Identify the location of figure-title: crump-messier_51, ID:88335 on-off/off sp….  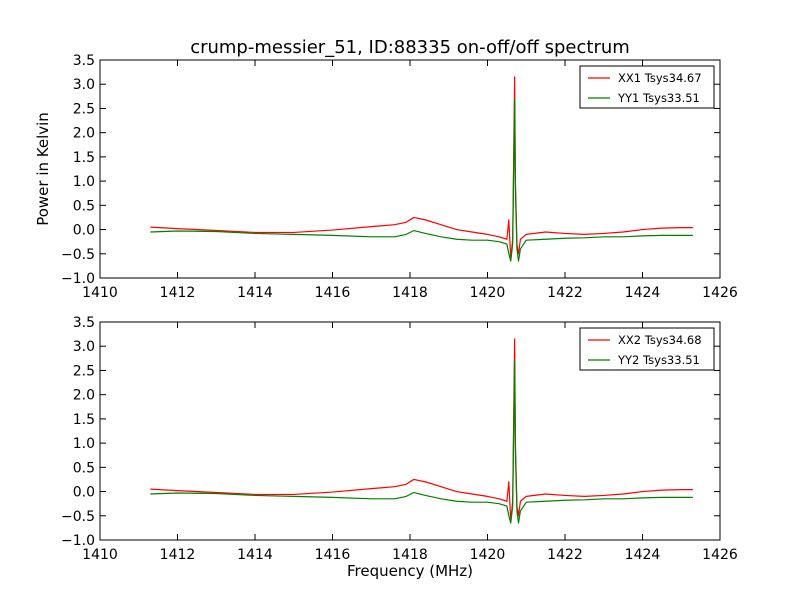
(410, 47).